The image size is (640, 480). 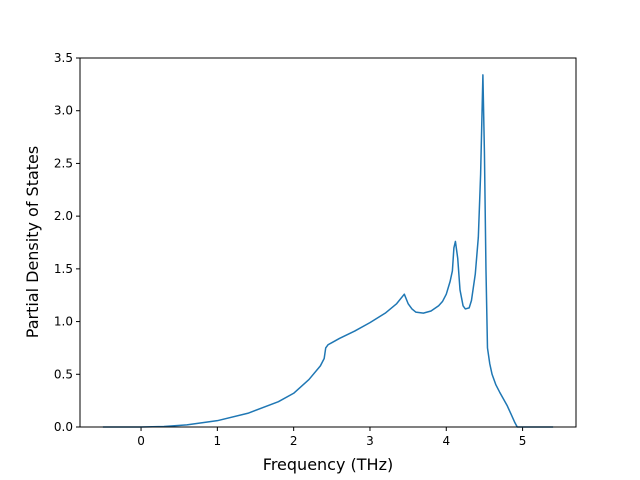 What do you see at coordinates (63, 111) in the screenshot?
I see `y-tick-label: 3.0` at bounding box center [63, 111].